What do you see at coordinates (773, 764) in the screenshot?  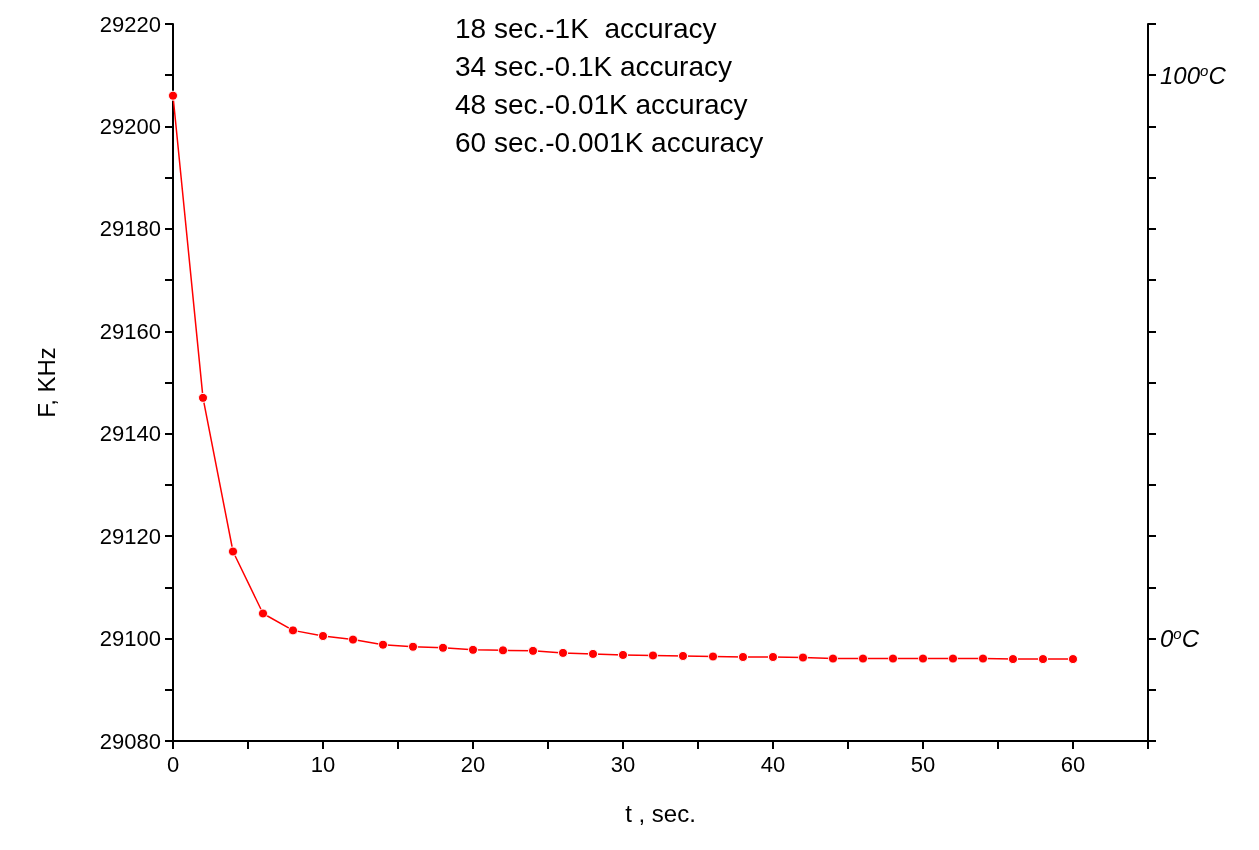 I see `x-tick-label: 40` at bounding box center [773, 764].